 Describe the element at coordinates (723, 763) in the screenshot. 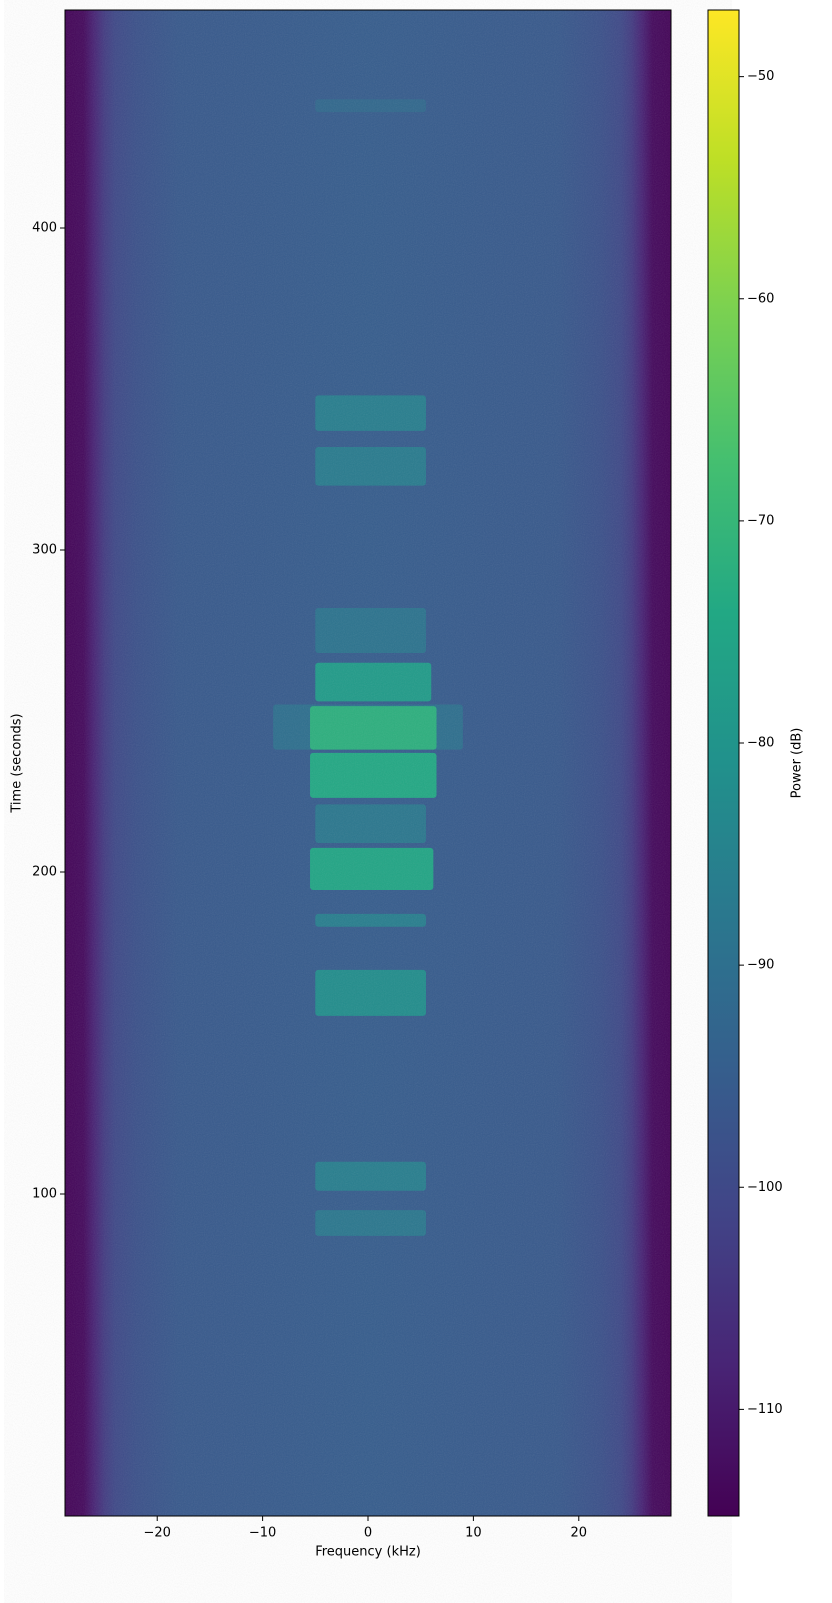

I see `colorbar` at that location.